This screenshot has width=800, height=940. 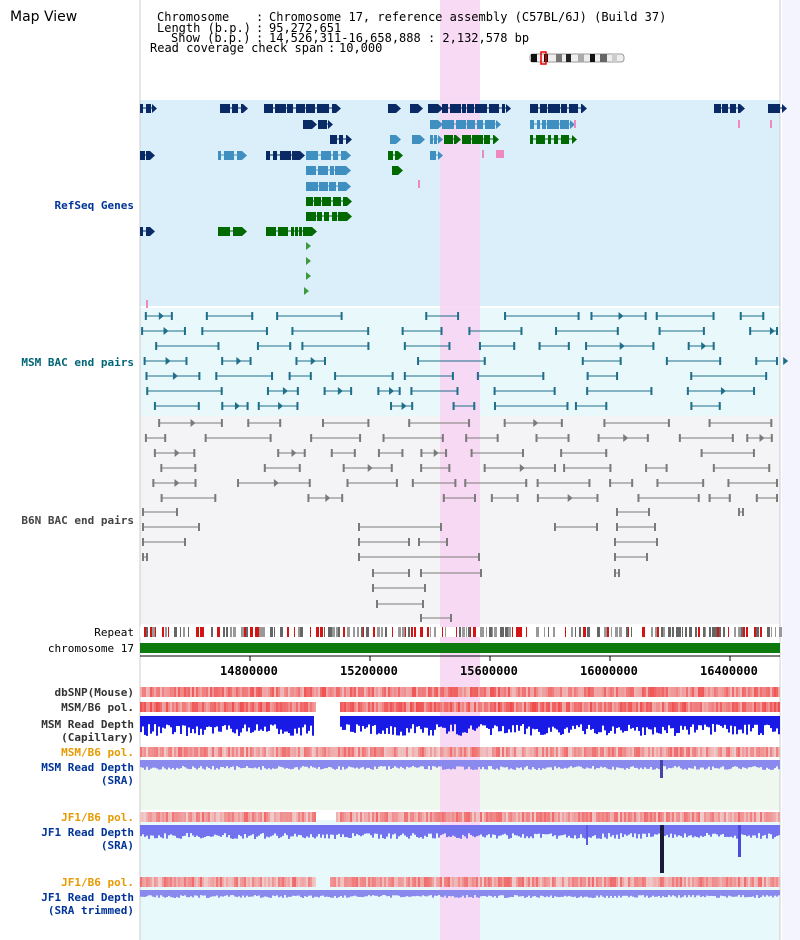 What do you see at coordinates (77, 520) in the screenshot?
I see `track-label-b6n-bac: B6N BAC end pairs` at bounding box center [77, 520].